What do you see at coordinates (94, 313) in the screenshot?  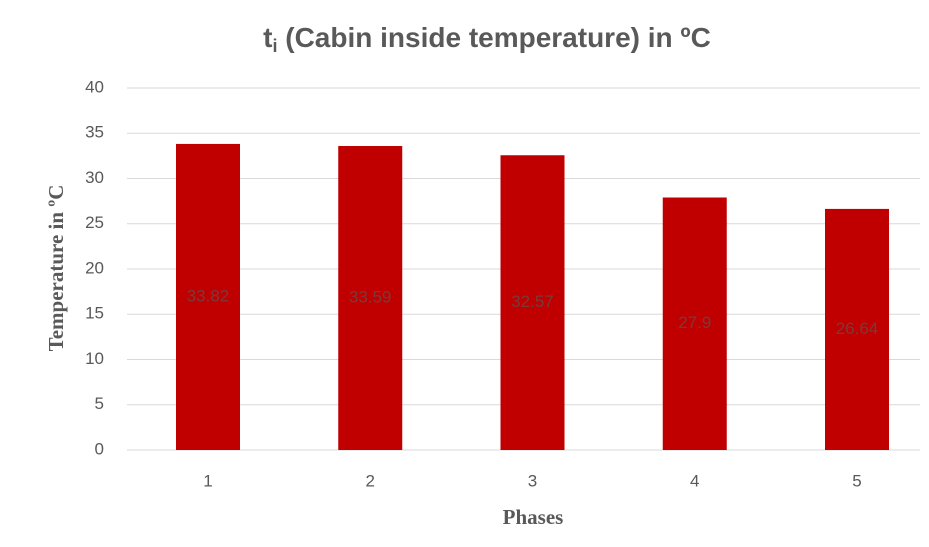 I see `y-tick-label: 15` at bounding box center [94, 313].